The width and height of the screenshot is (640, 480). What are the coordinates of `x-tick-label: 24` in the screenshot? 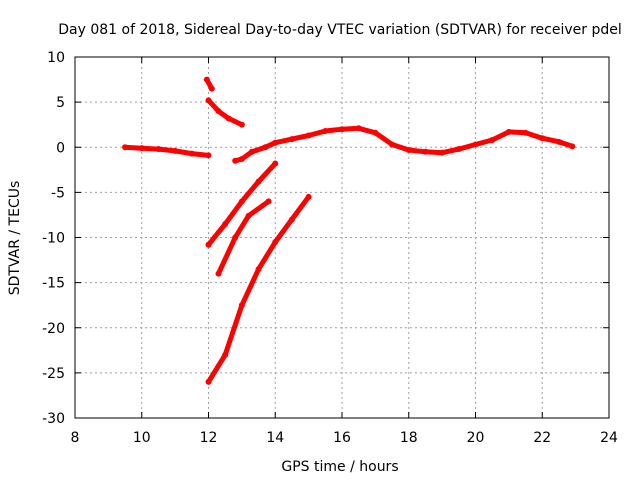 It's located at (609, 438).